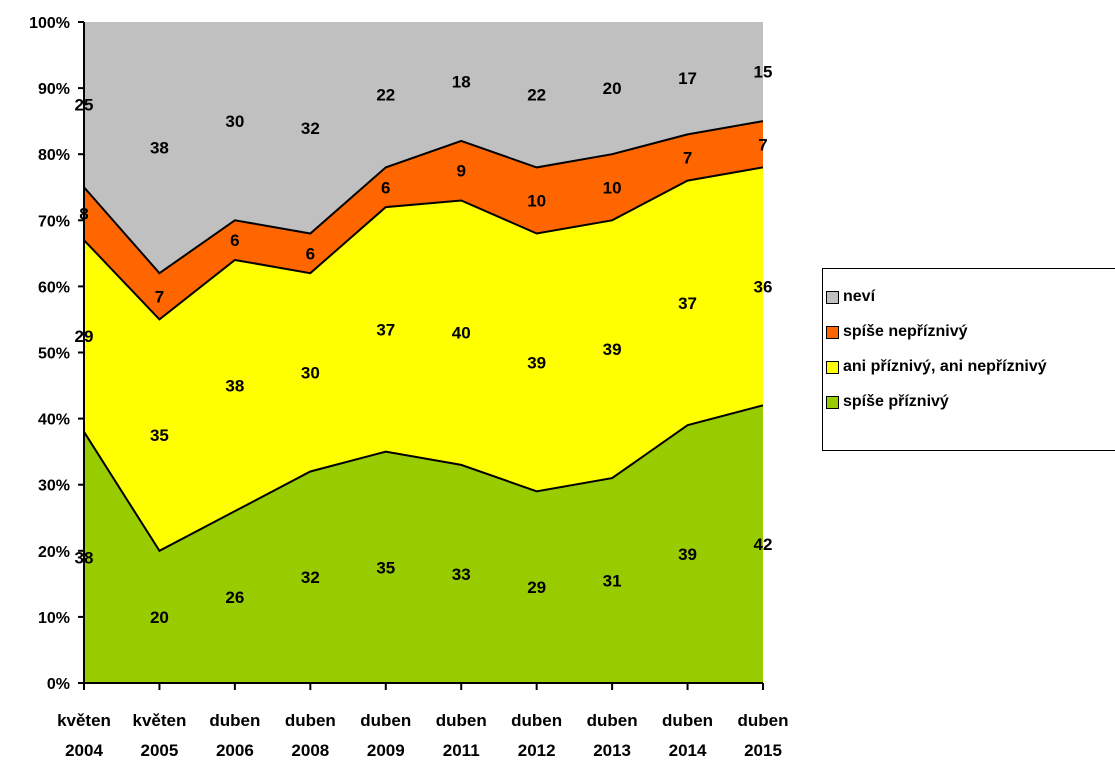 Image resolution: width=1115 pixels, height=762 pixels. Describe the element at coordinates (612, 720) in the screenshot. I see `x-tick-label-month-7: duben` at that location.